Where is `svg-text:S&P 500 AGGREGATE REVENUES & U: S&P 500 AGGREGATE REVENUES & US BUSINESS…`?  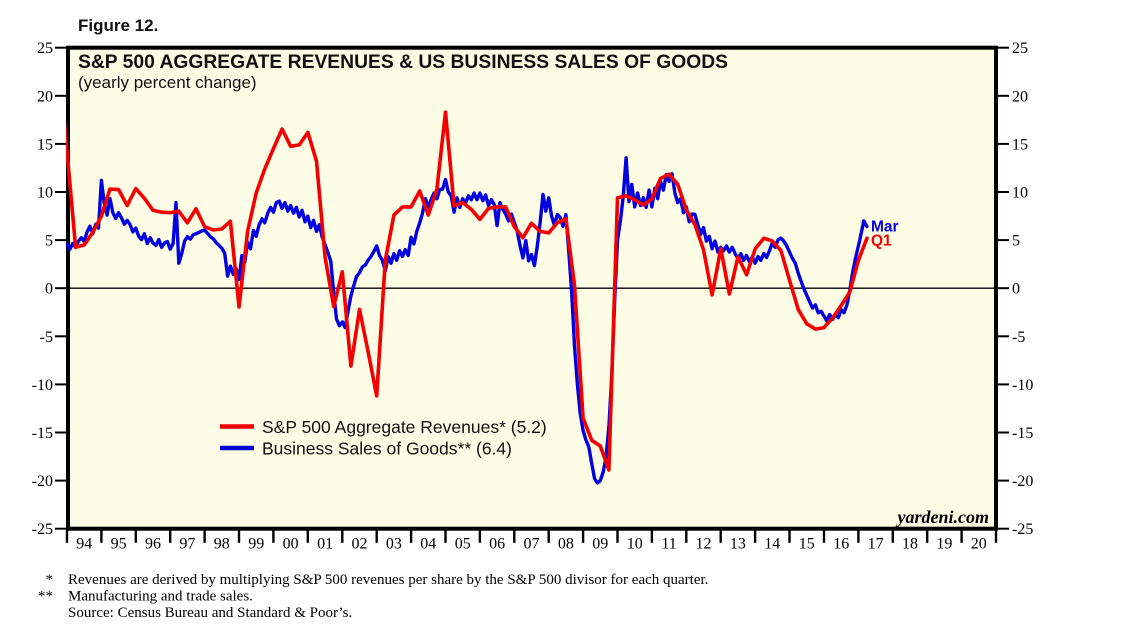
svg-text:S&P 500 AGGREGATE REVENUES & U: S&P 500 AGGREGATE REVENUES & US BUSINESS… is located at coordinates (403, 62).